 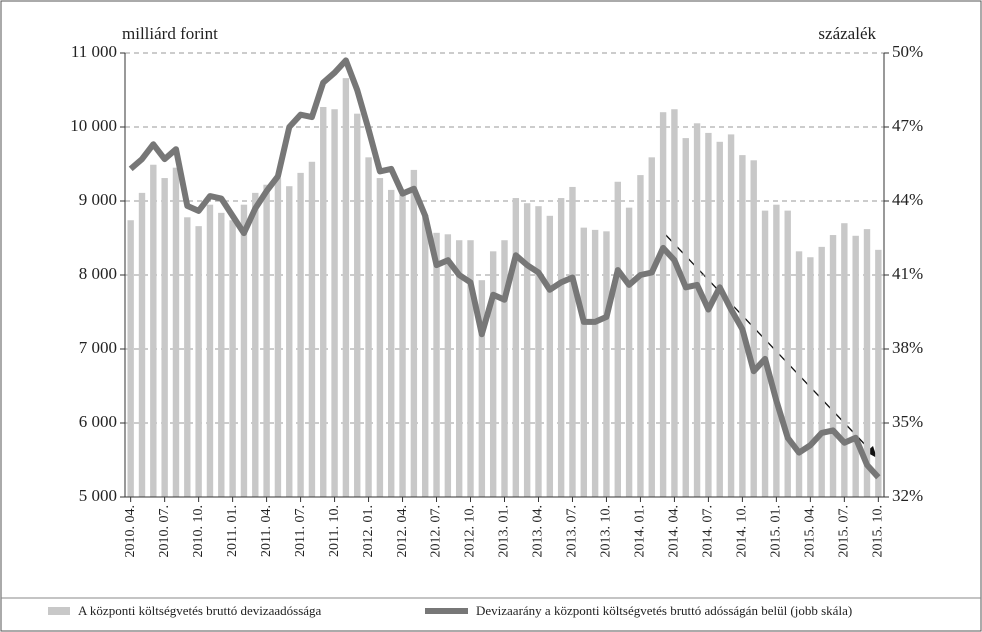 I want to click on y2-tick-label: 35%, so click(x=907, y=421).